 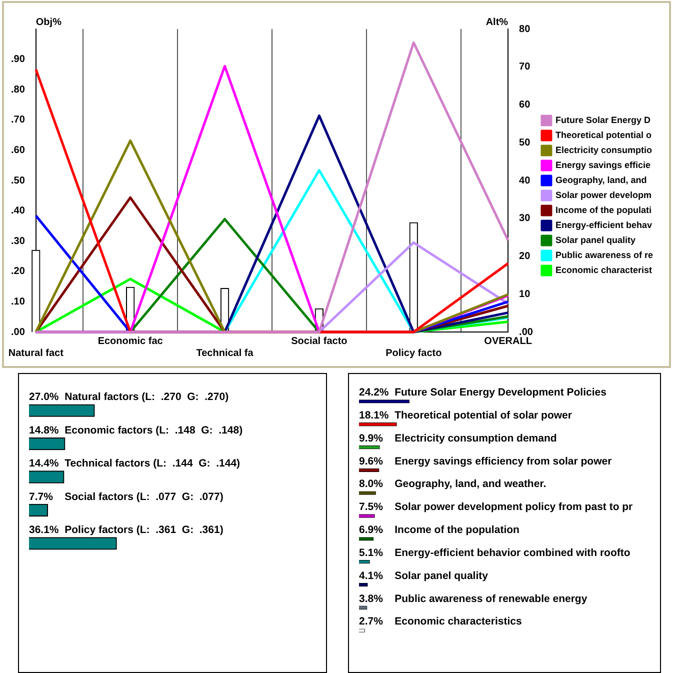 I want to click on data-label: 3.8%, so click(x=371, y=598).